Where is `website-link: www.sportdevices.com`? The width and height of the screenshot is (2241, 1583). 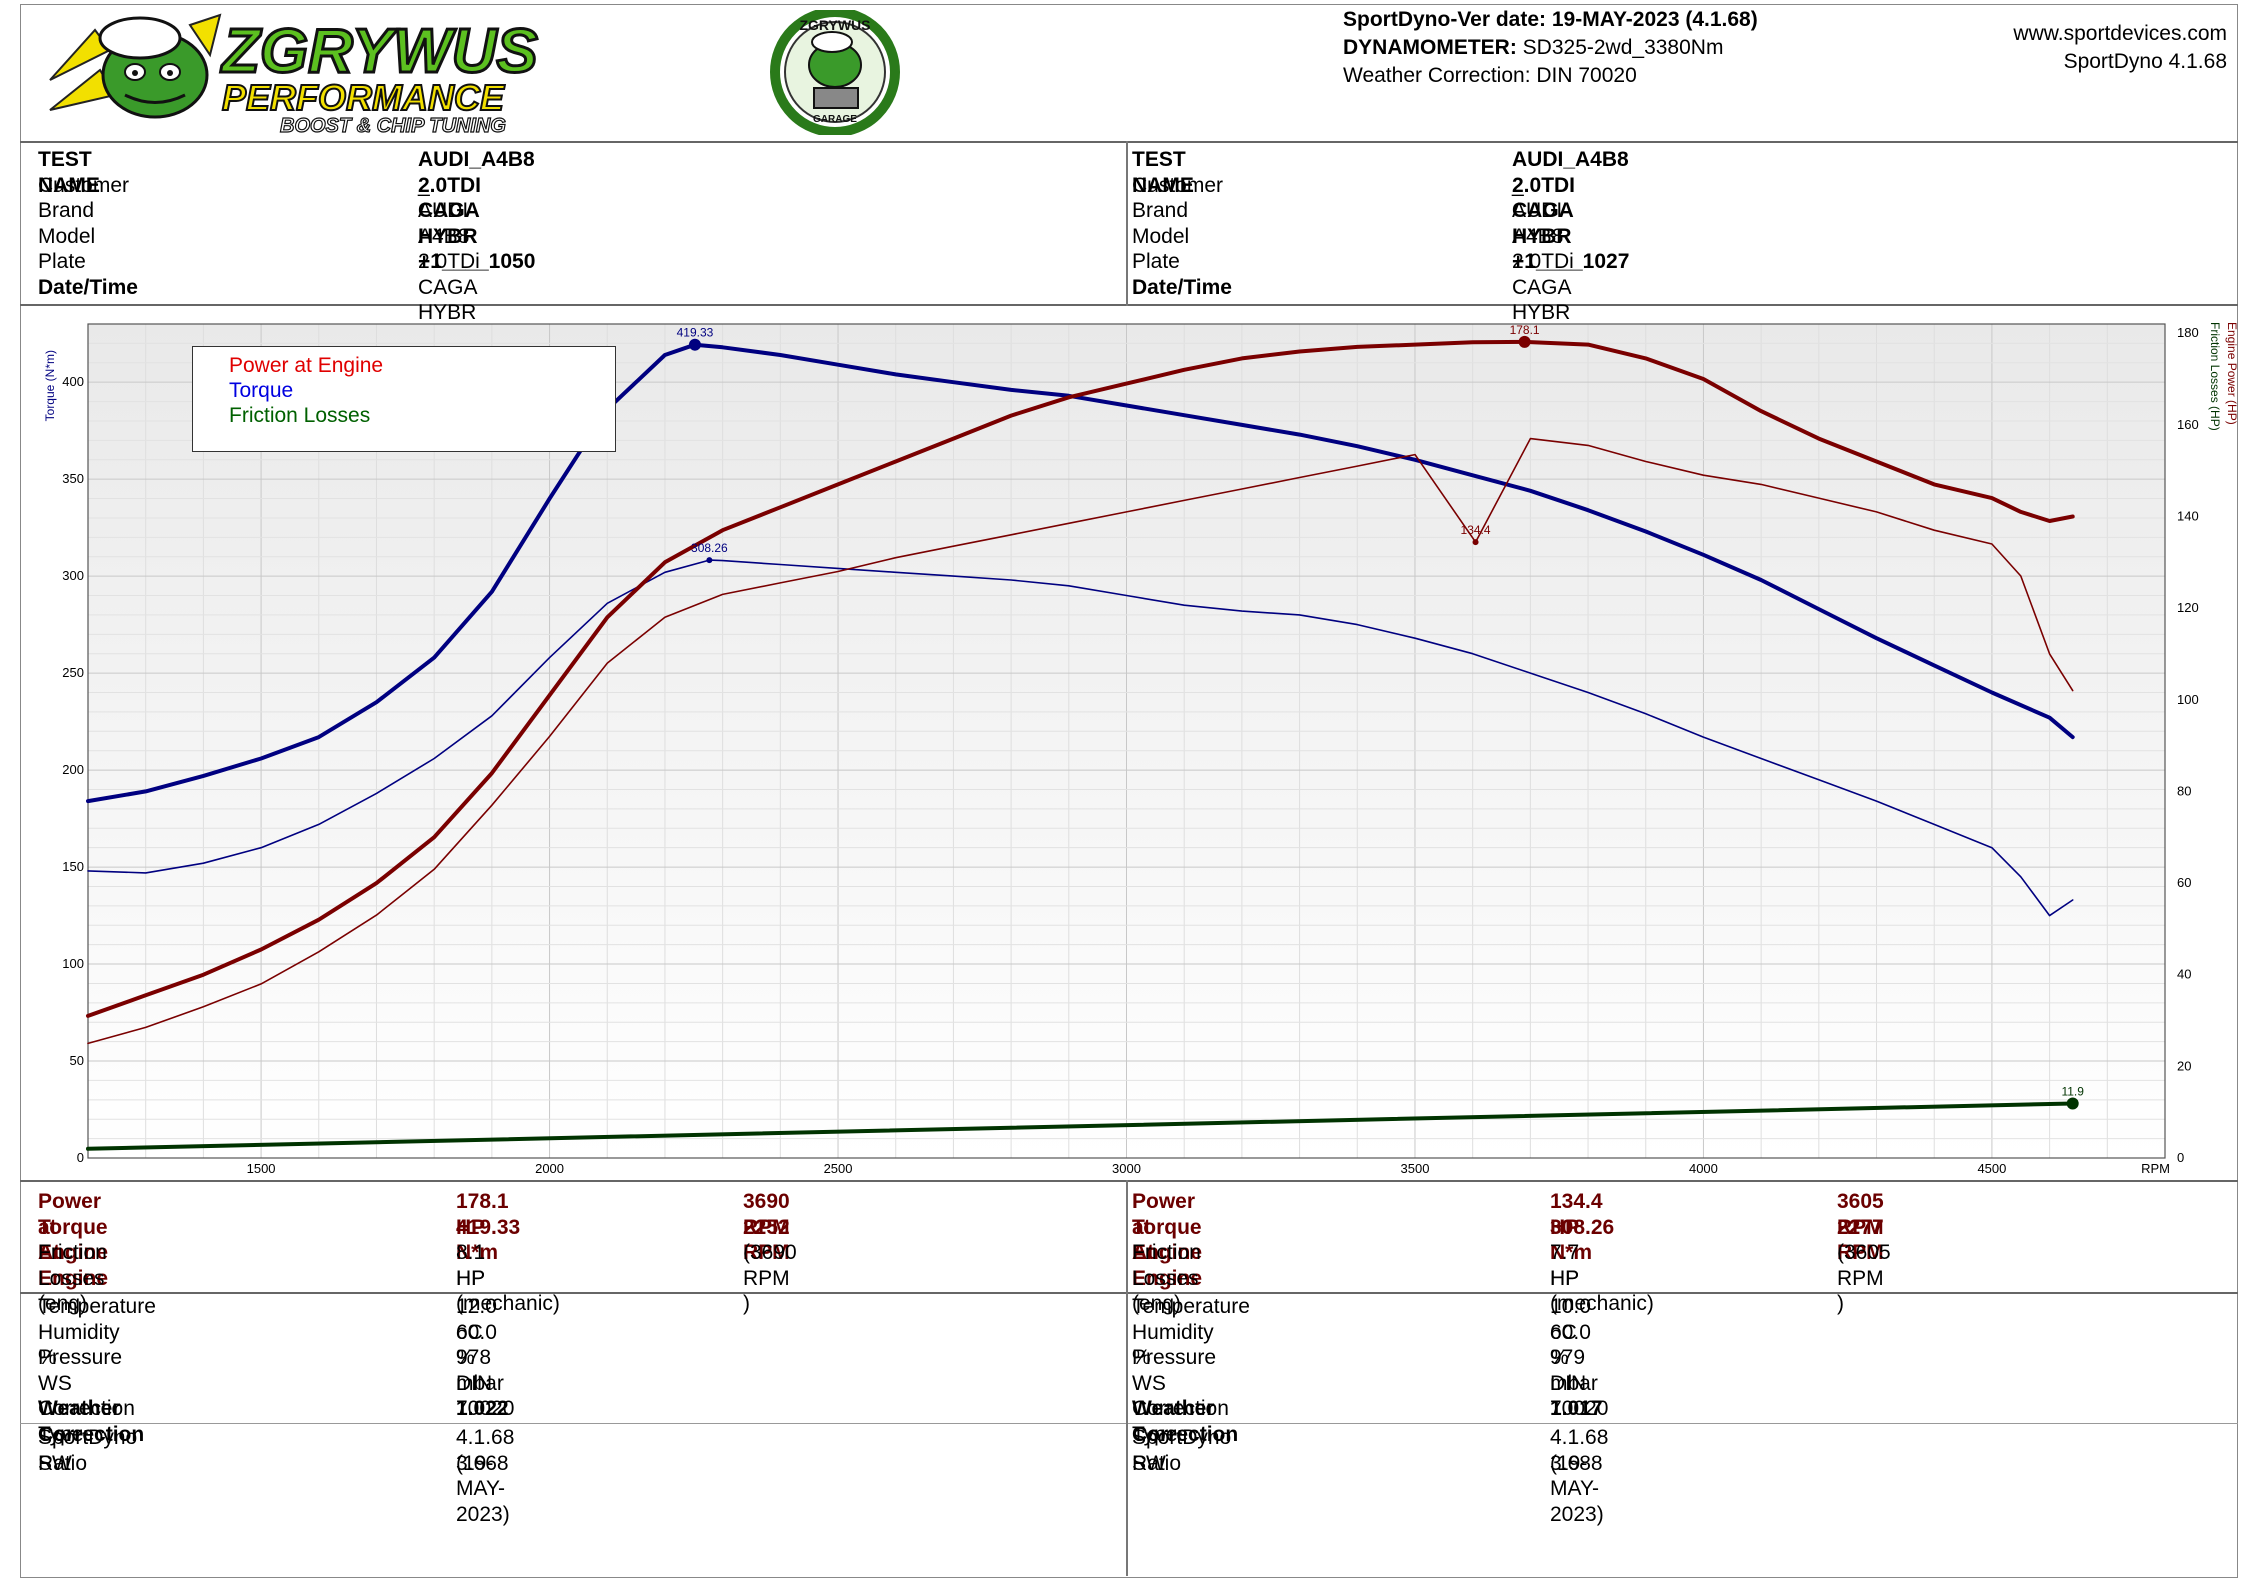
website-link: www.sportdevices.com is located at coordinates (2120, 33).